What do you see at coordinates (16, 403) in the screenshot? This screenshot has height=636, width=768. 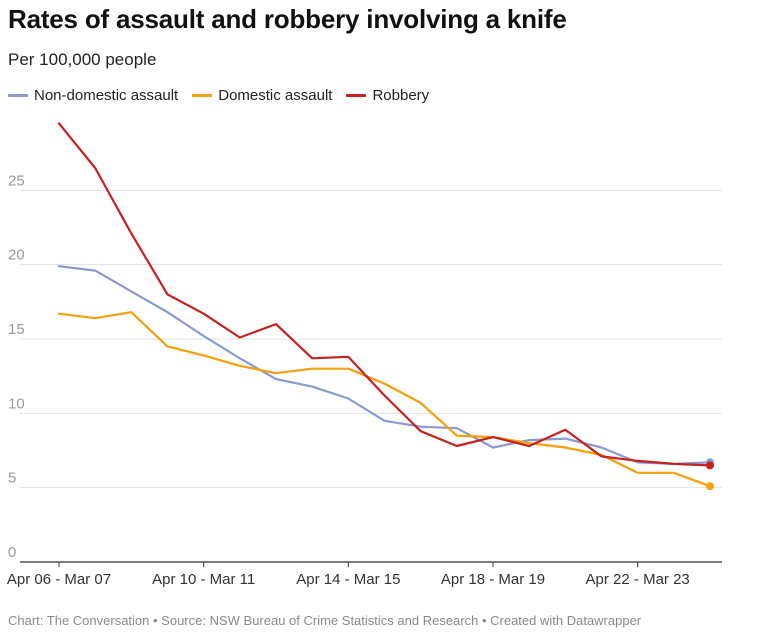 I see `y-tick-label: 10` at bounding box center [16, 403].